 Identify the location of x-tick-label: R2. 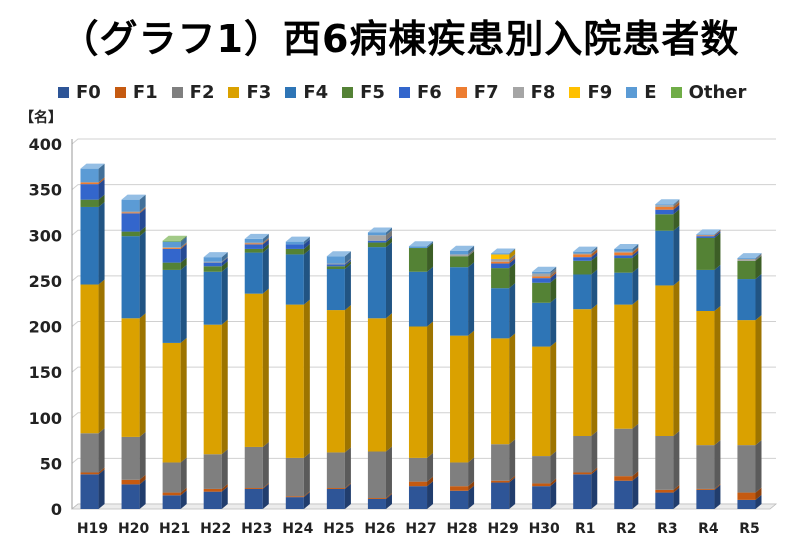
(626, 529).